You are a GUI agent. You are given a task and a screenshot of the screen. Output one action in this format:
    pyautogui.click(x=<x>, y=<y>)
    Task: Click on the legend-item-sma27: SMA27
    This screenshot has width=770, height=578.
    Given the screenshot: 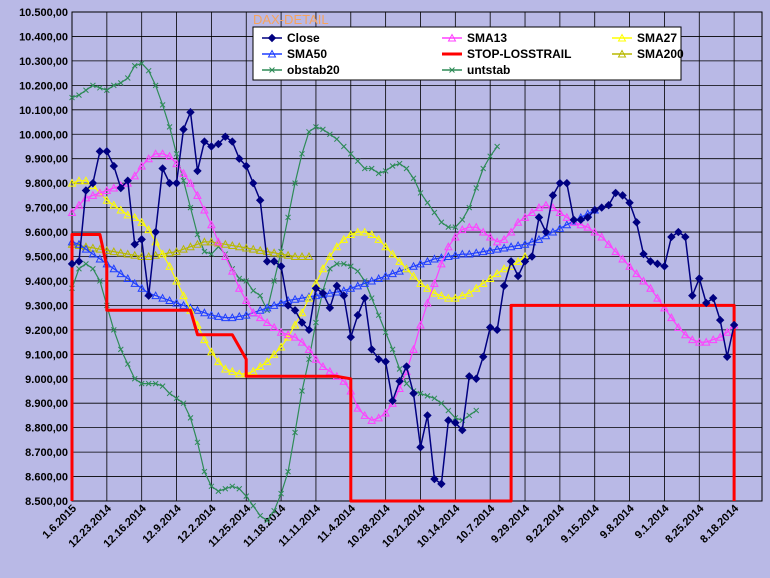 What is the action you would take?
    pyautogui.click(x=644, y=38)
    